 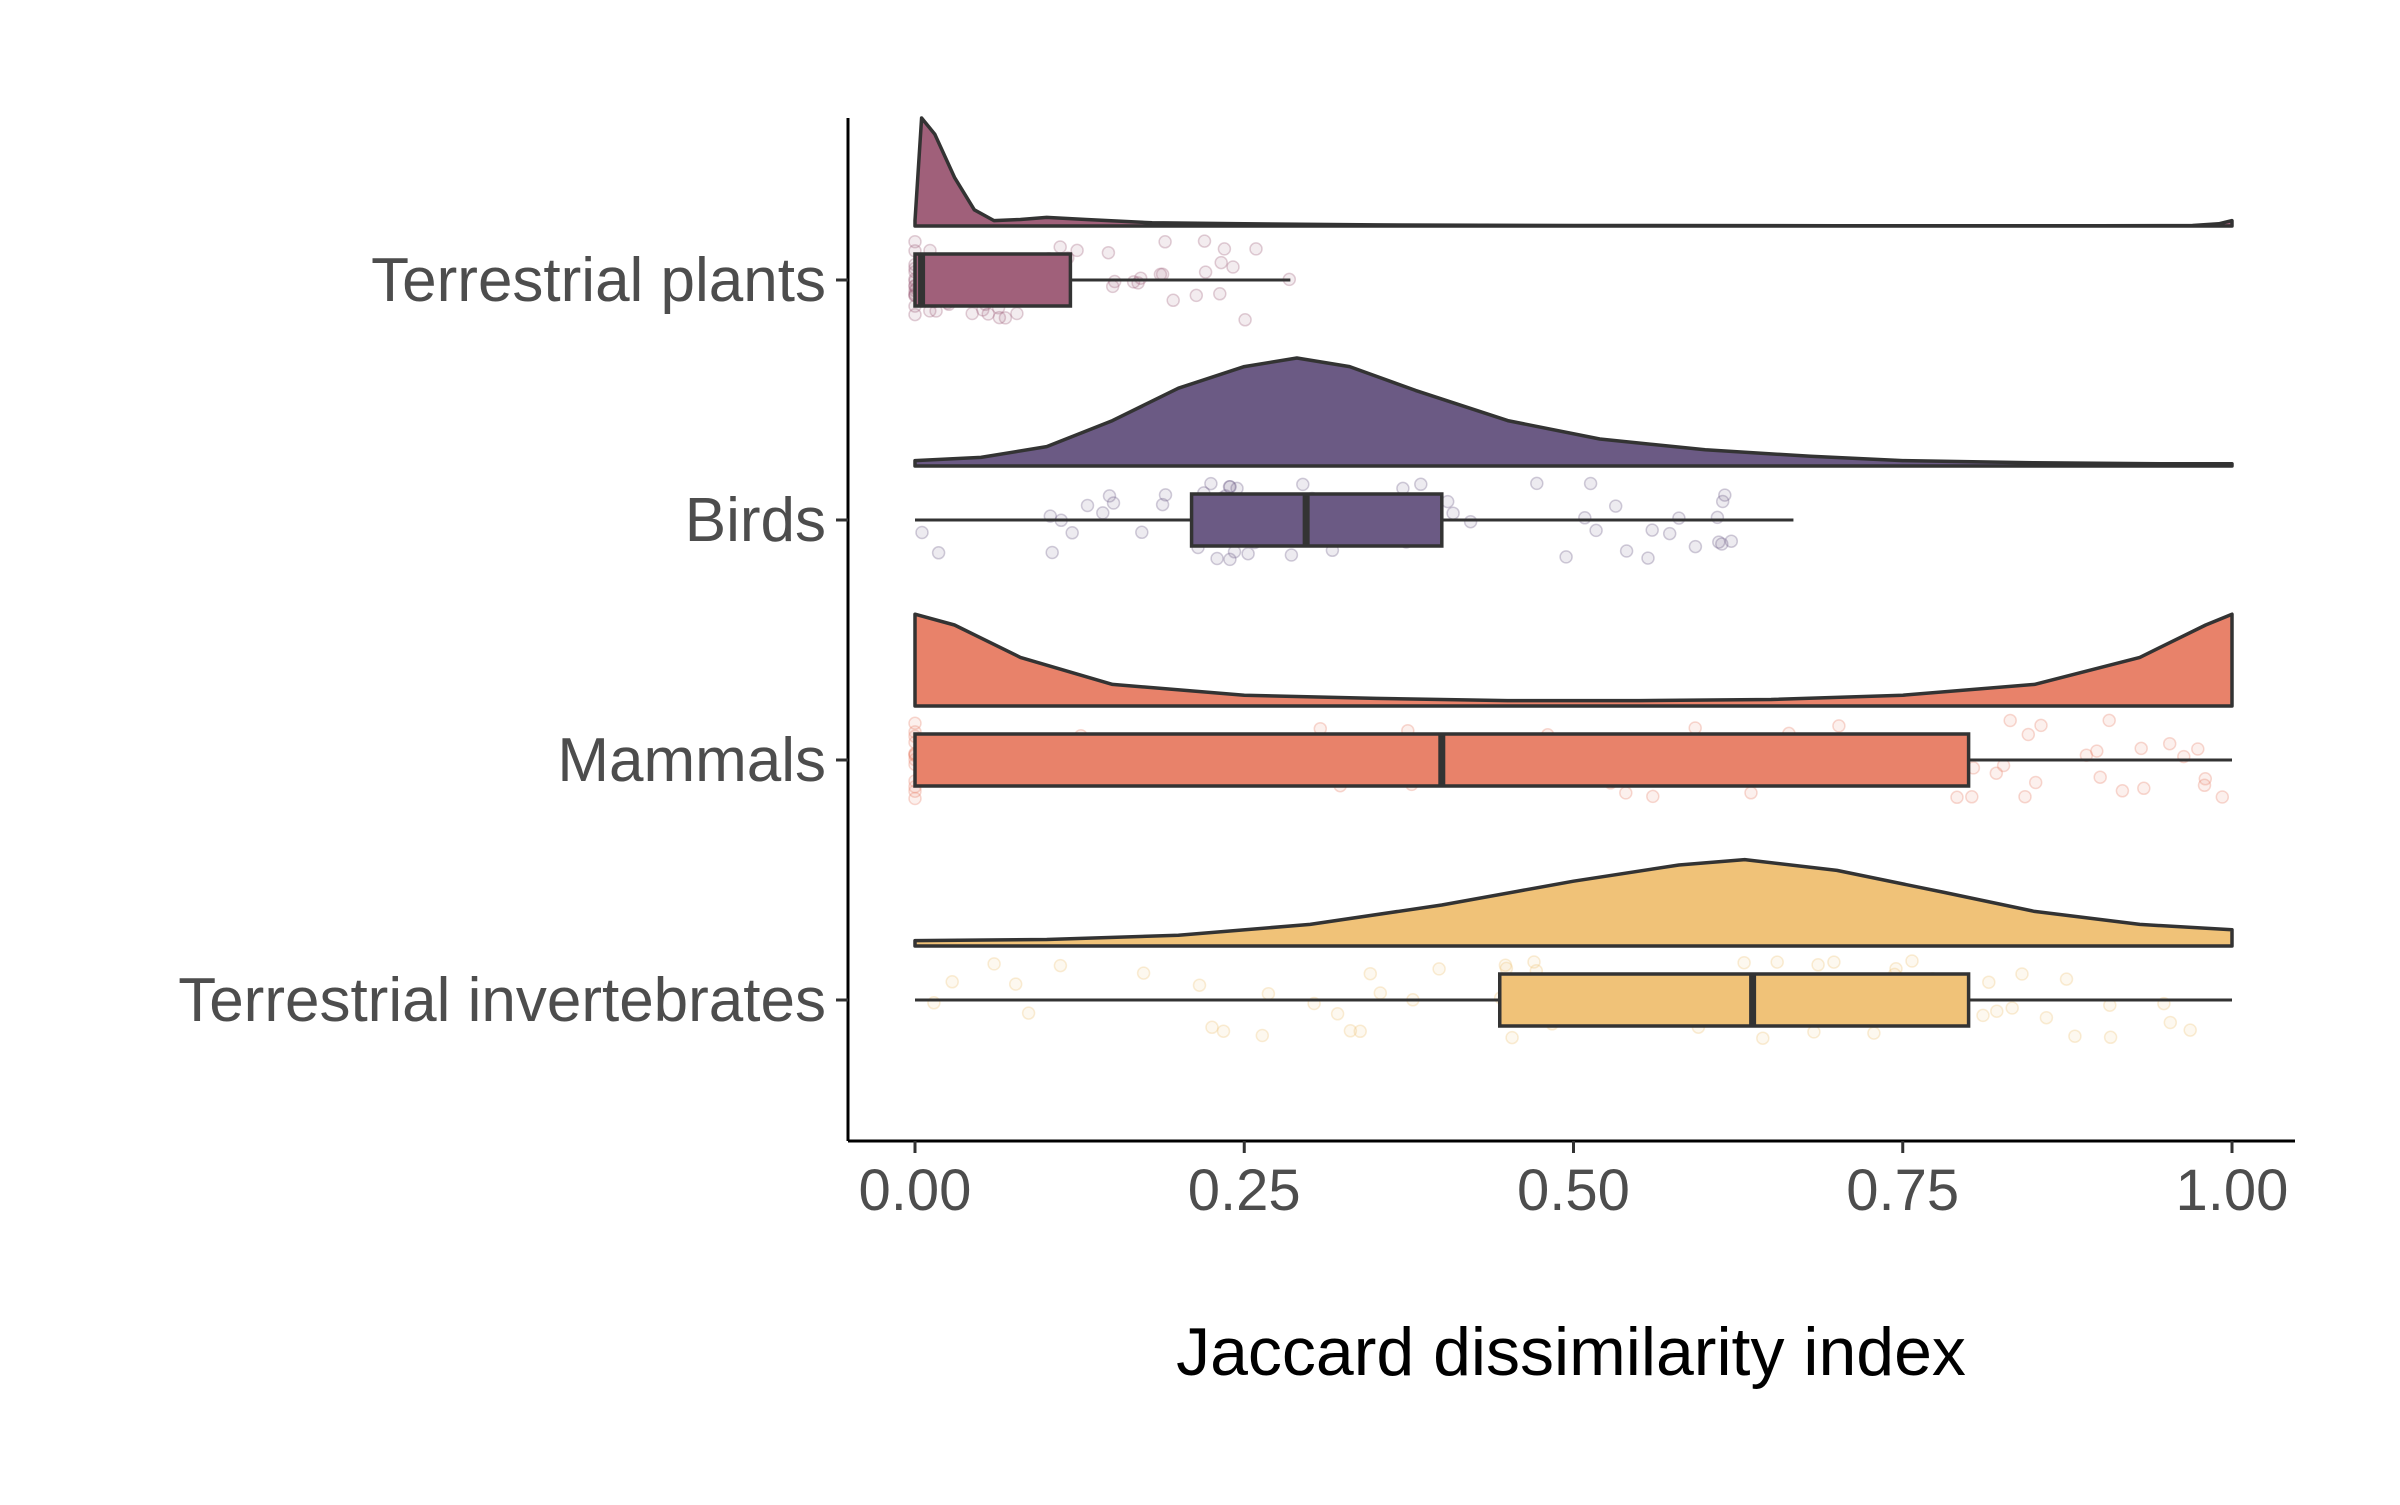 What do you see at coordinates (2232, 1190) in the screenshot?
I see `x-tick-label: 1.00` at bounding box center [2232, 1190].